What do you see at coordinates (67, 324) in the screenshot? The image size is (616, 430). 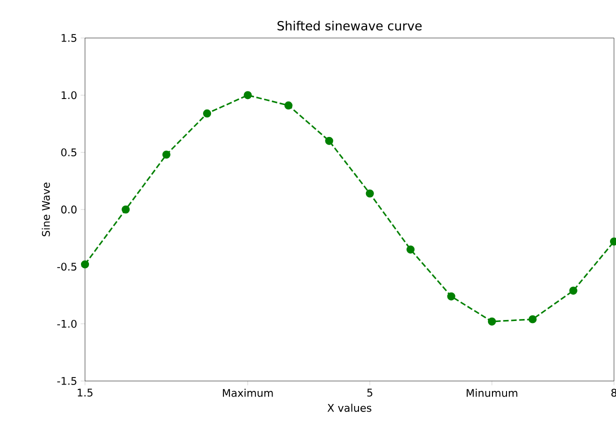 I see `y-tick-label: -1.0` at bounding box center [67, 324].